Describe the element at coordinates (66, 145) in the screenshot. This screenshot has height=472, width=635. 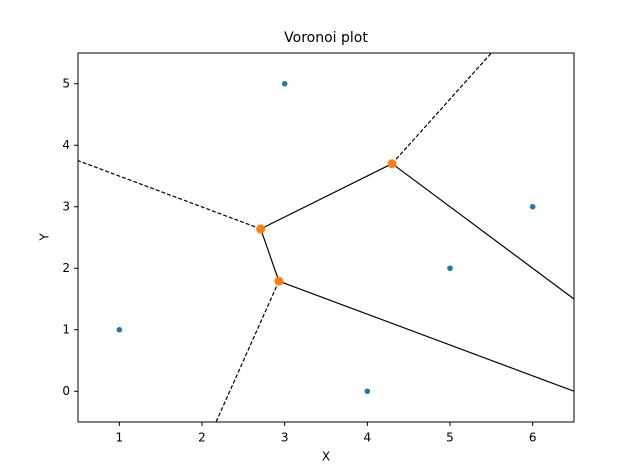
I see `y-tick-label: 4` at that location.